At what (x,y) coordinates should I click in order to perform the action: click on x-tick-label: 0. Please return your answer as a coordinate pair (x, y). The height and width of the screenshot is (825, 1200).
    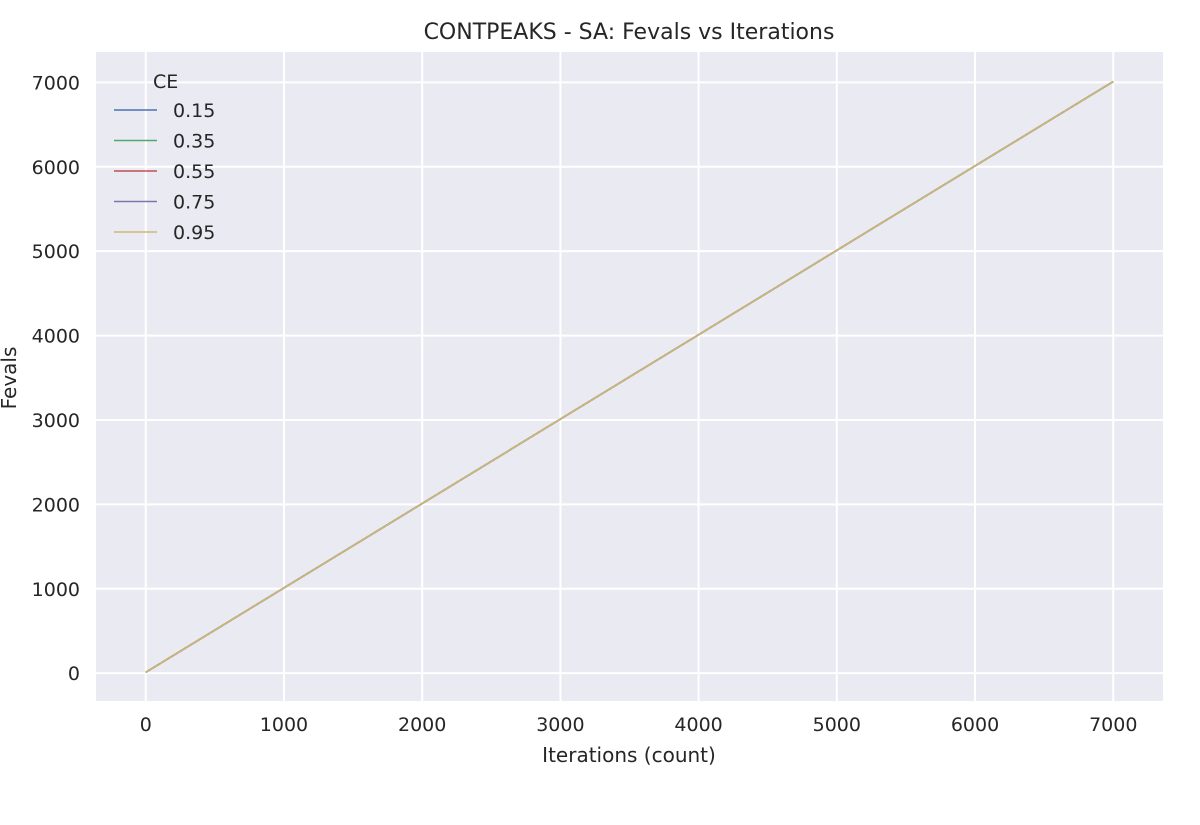
    Looking at the image, I should click on (146, 725).